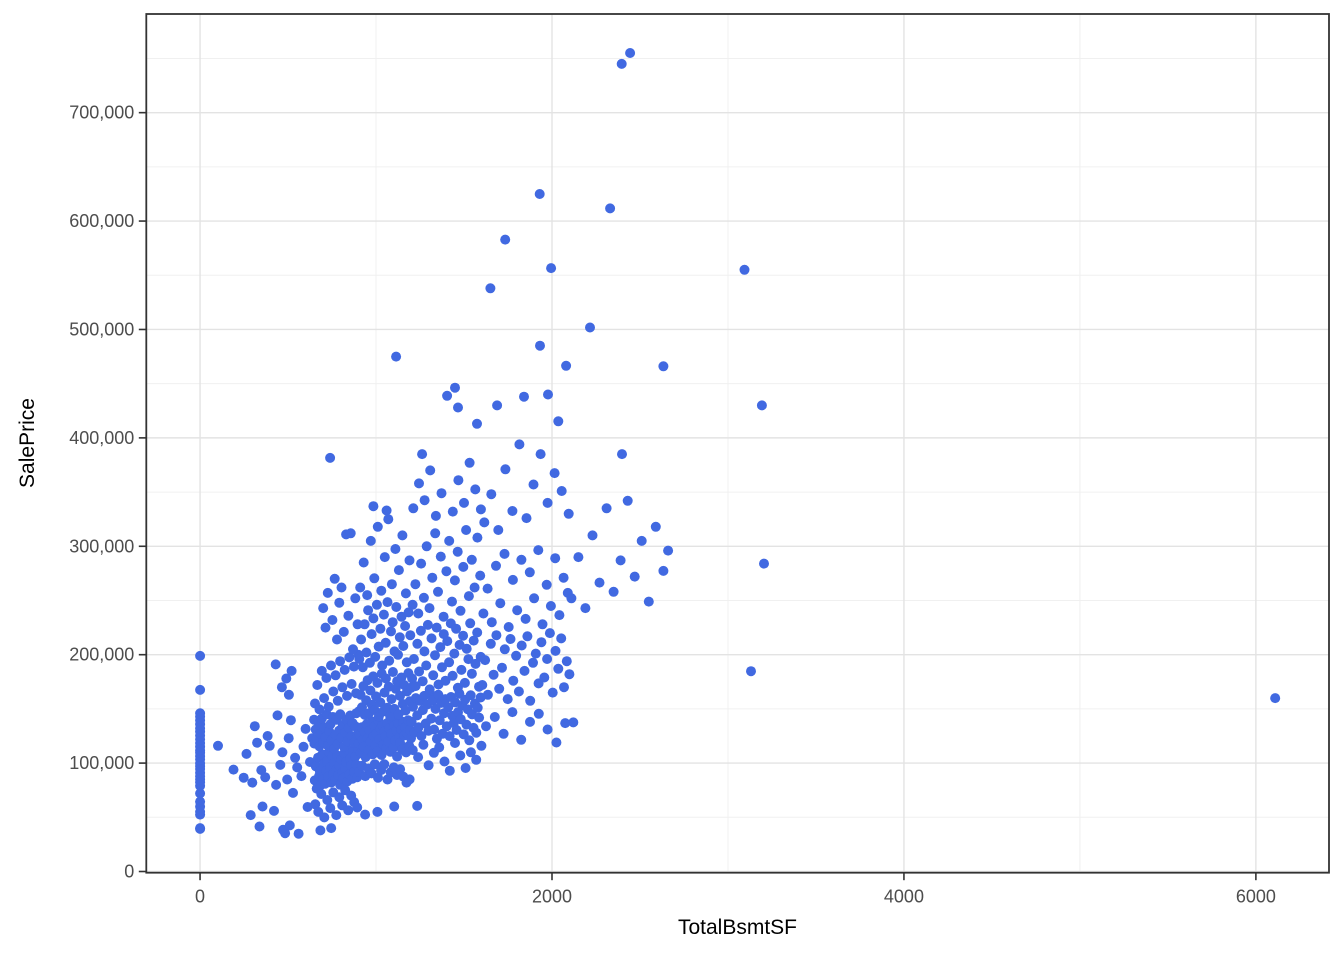 The image size is (1344, 960). What do you see at coordinates (101, 438) in the screenshot?
I see `y-tick-label: 400,000` at bounding box center [101, 438].